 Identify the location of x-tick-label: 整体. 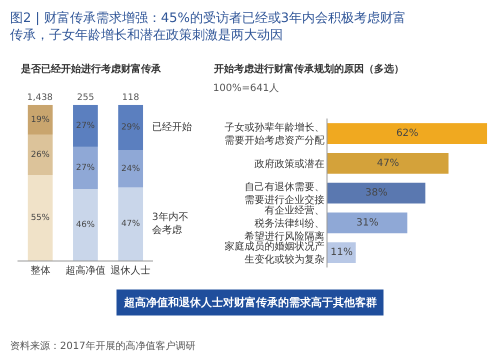
(40, 270).